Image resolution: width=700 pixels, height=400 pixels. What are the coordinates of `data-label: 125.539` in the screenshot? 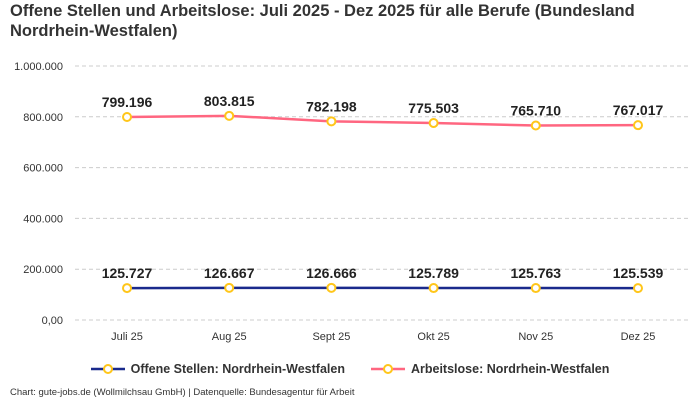 It's located at (638, 273).